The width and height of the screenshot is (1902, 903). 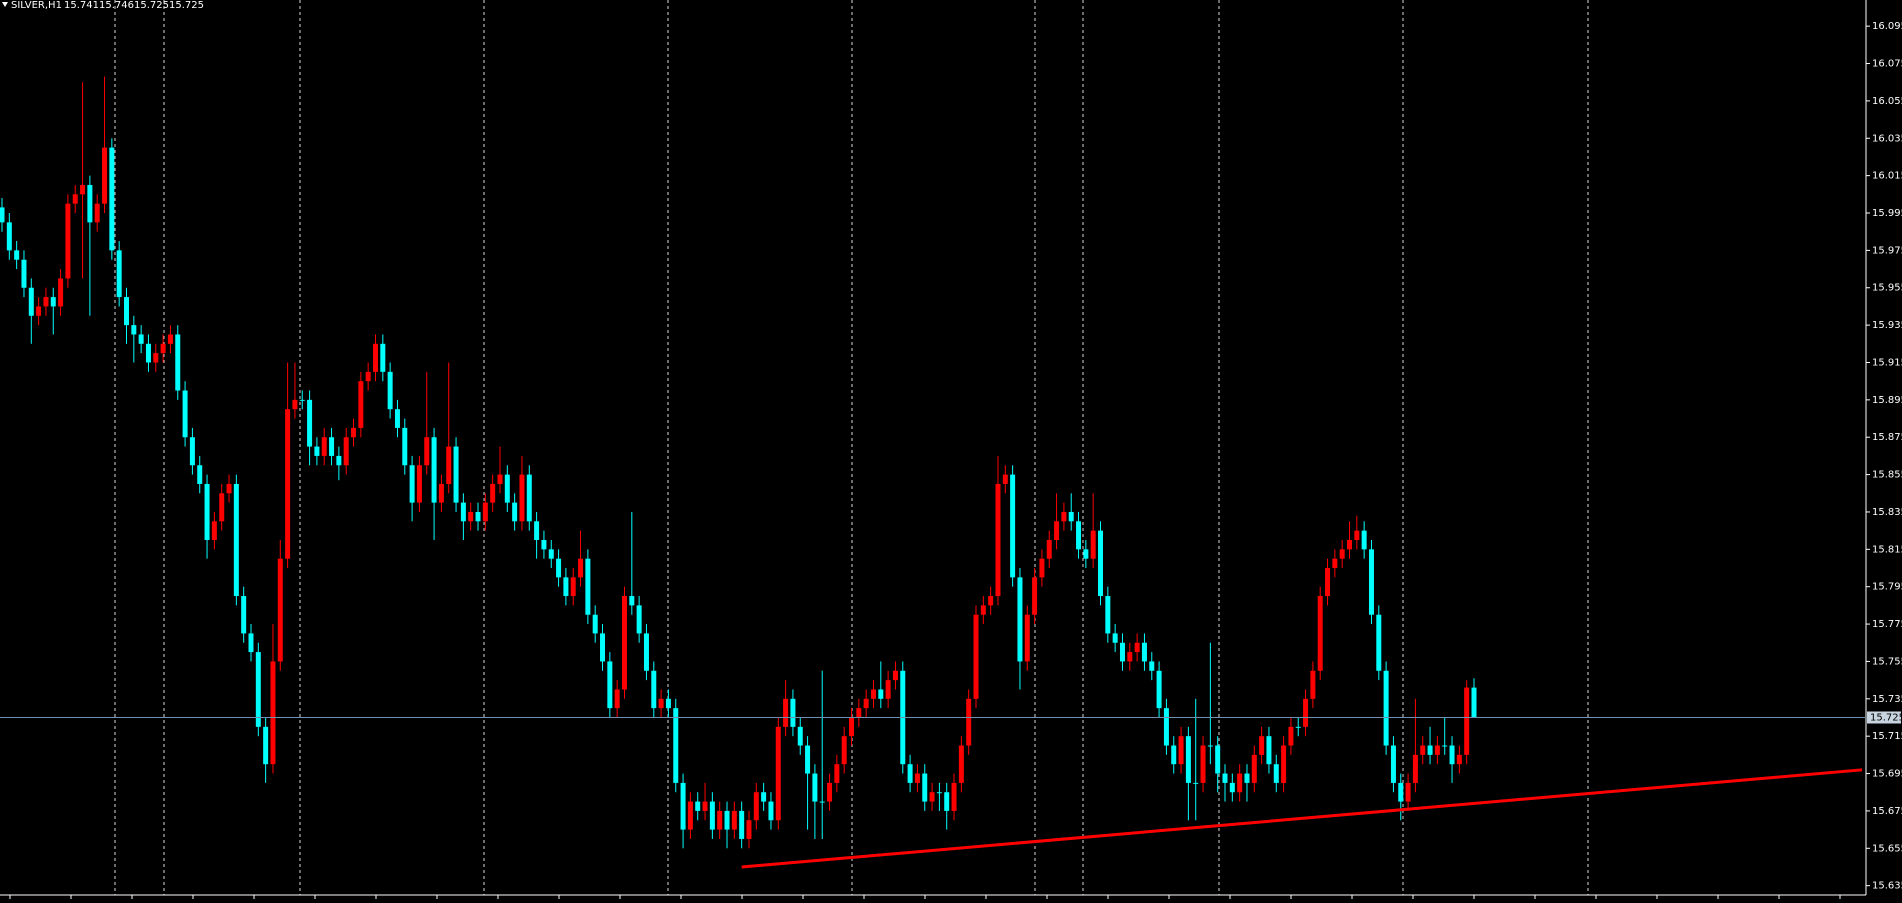 What do you see at coordinates (116, 5) in the screenshot?
I see `header-high: 15.746` at bounding box center [116, 5].